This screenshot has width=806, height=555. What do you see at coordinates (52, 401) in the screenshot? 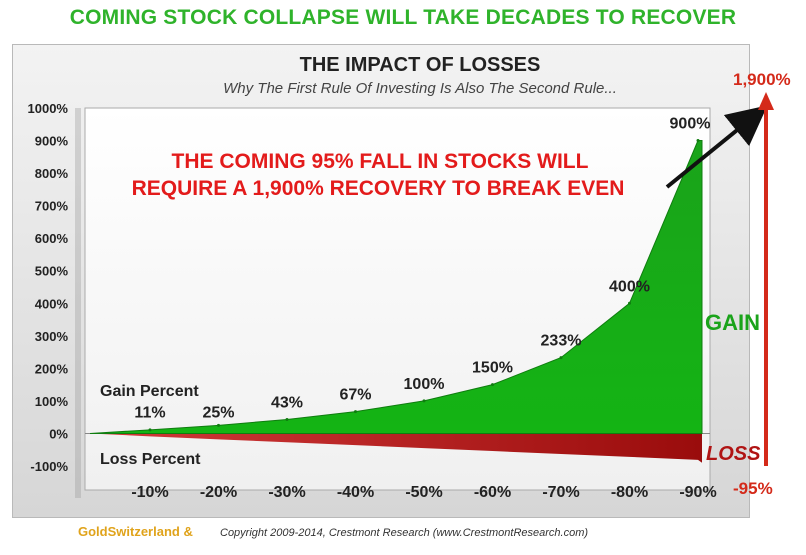
I see `y-tick-label: 100%` at bounding box center [52, 401].